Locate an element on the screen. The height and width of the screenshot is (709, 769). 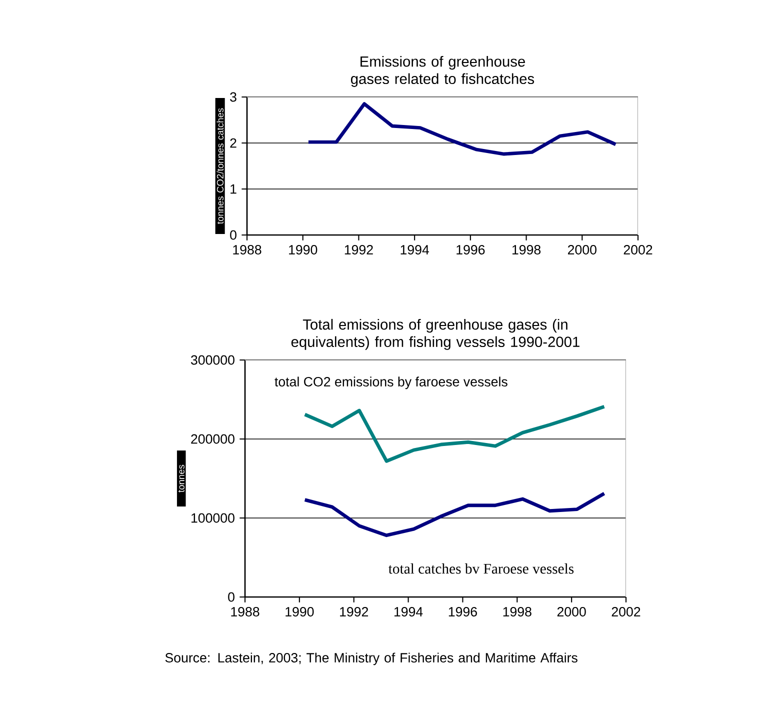
chart-title: Total emissions of greenhouse gases (in equivalents) from fishing vessels 1990-2001 is located at coordinates (435, 334).